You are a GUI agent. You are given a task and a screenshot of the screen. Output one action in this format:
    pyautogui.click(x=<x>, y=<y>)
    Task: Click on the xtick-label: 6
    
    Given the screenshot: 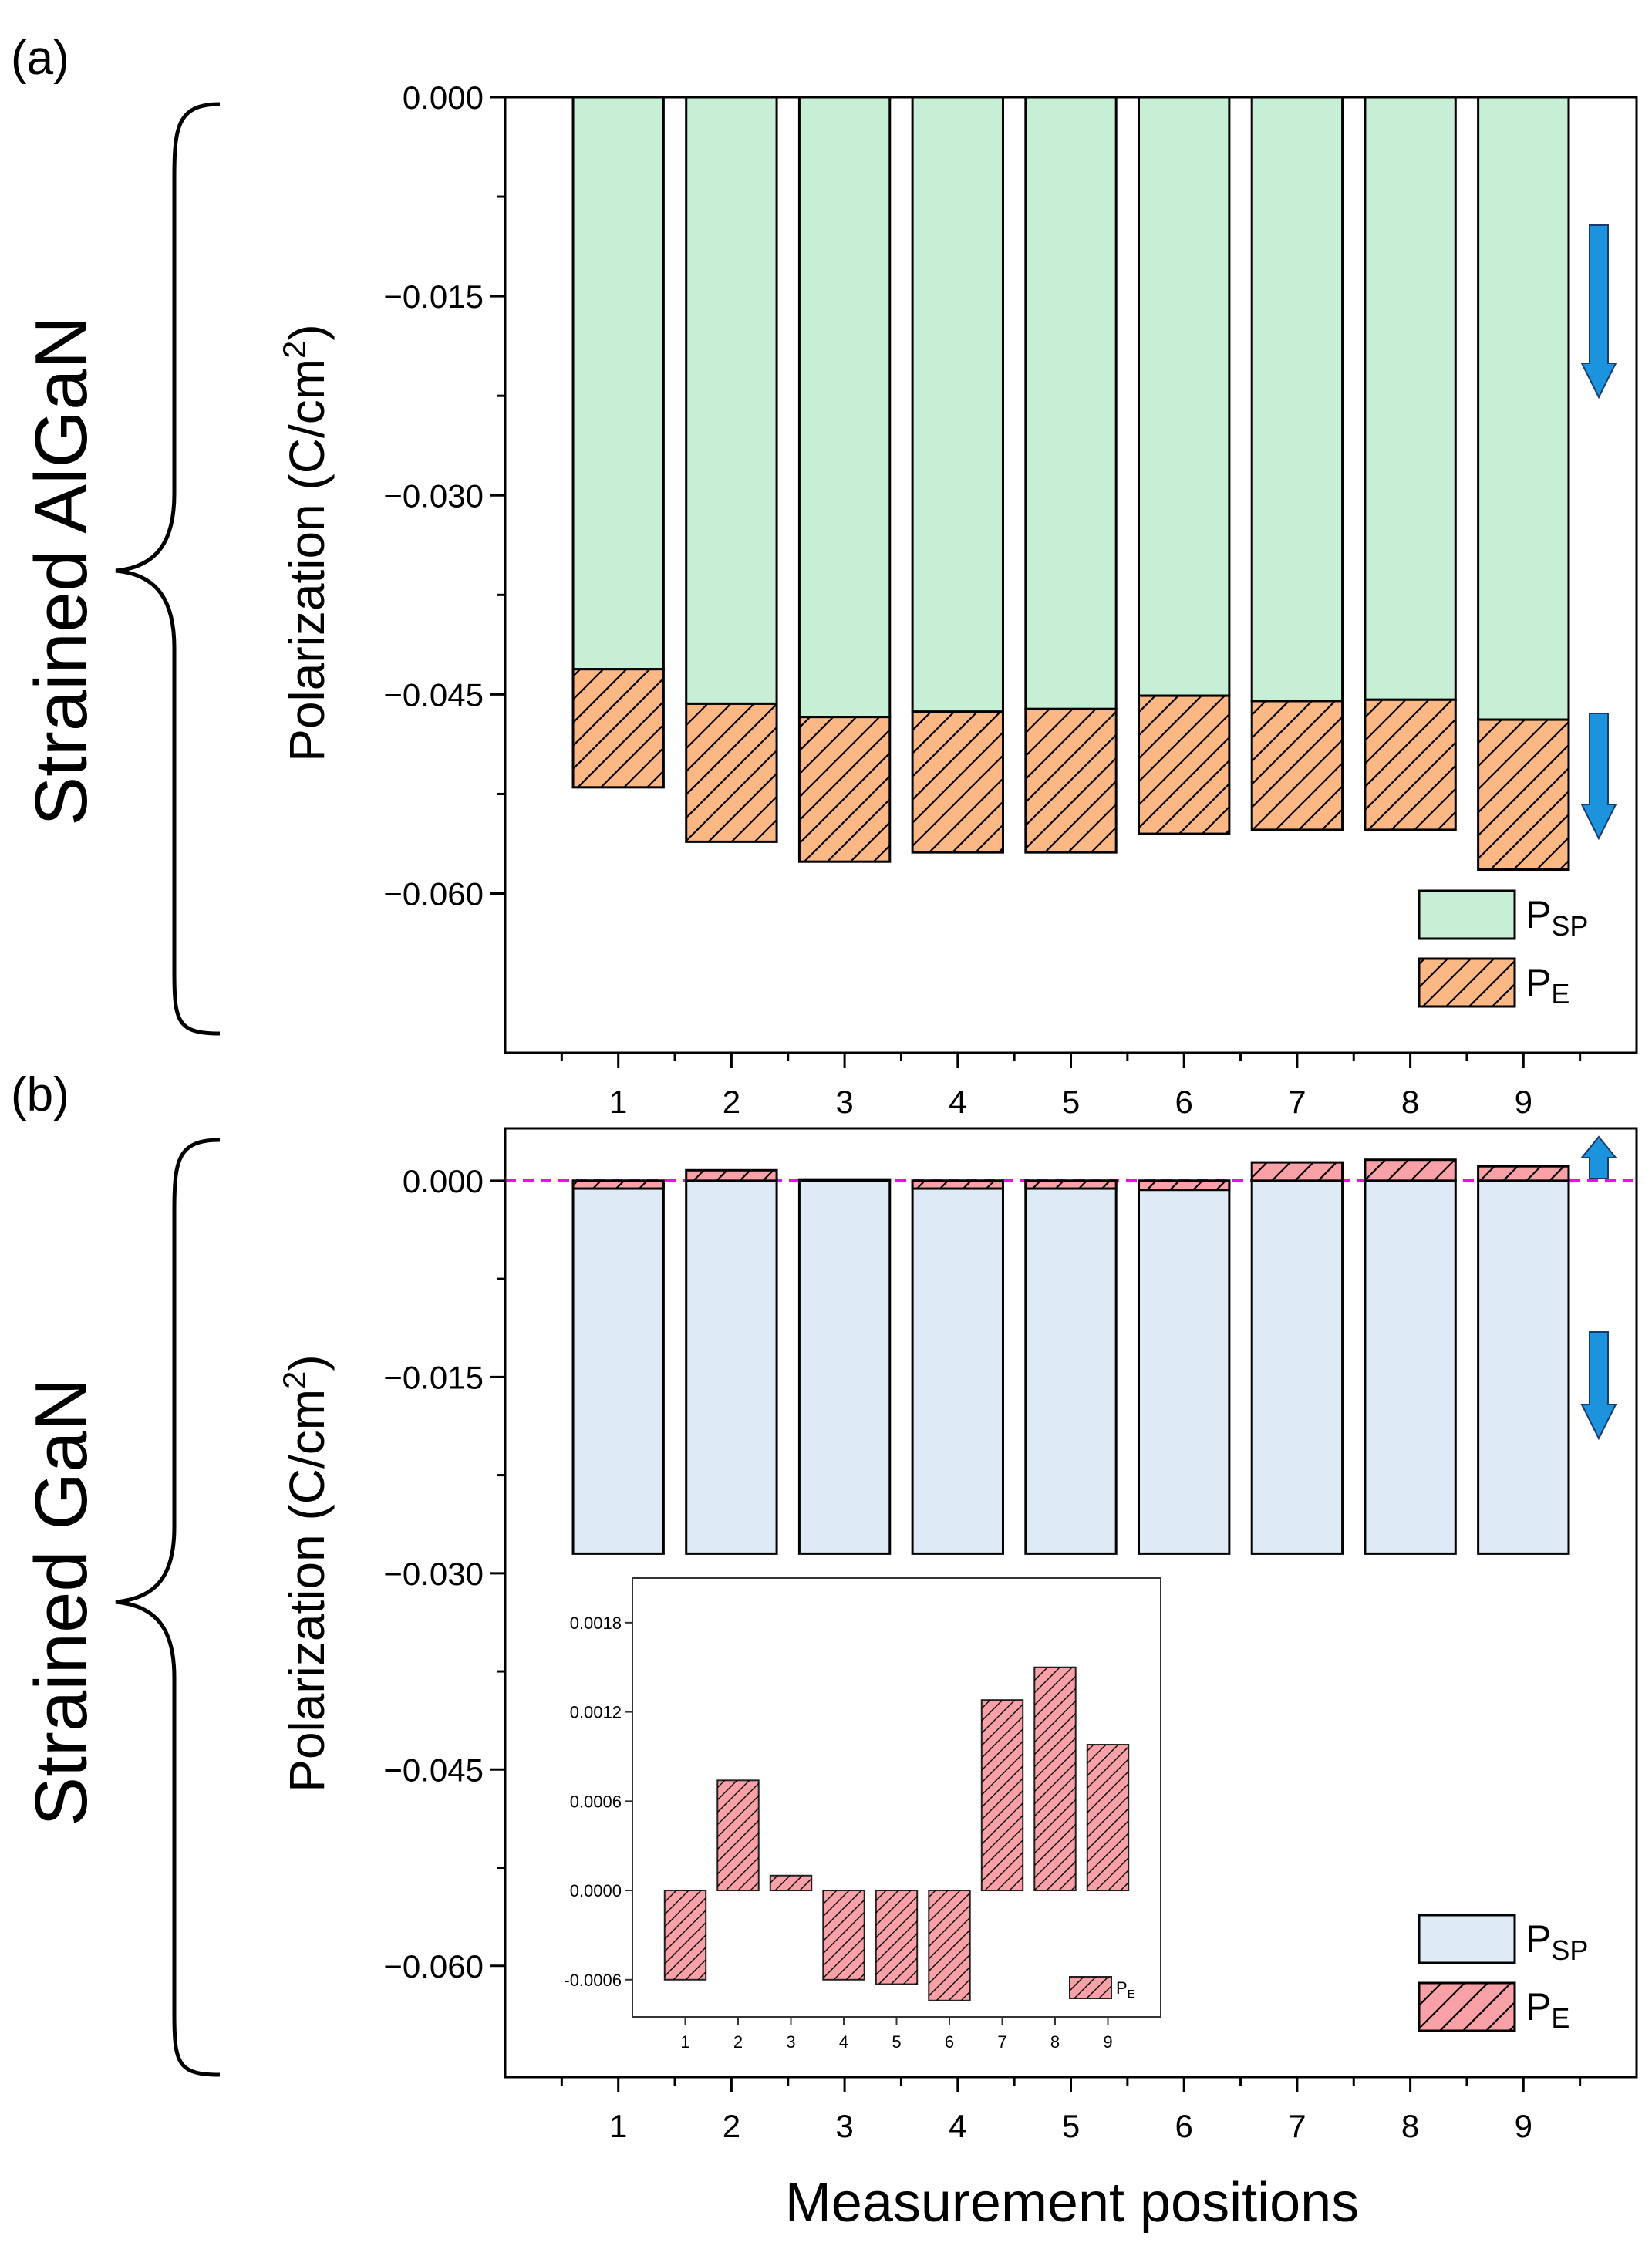 What is the action you would take?
    pyautogui.click(x=1184, y=2126)
    